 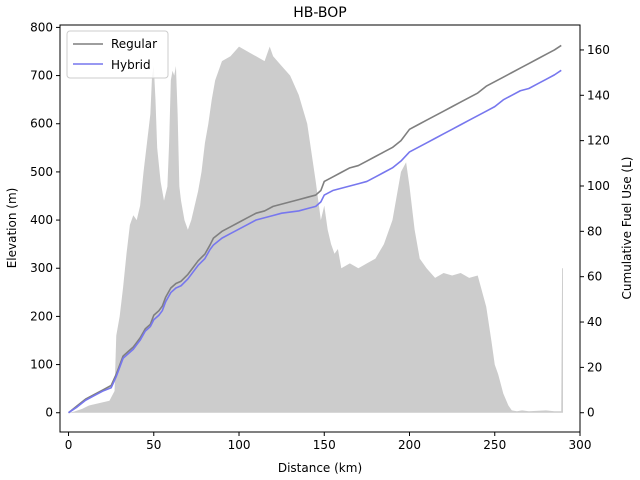 I want to click on legend-label-hybrid: Hybrid, so click(x=131, y=65).